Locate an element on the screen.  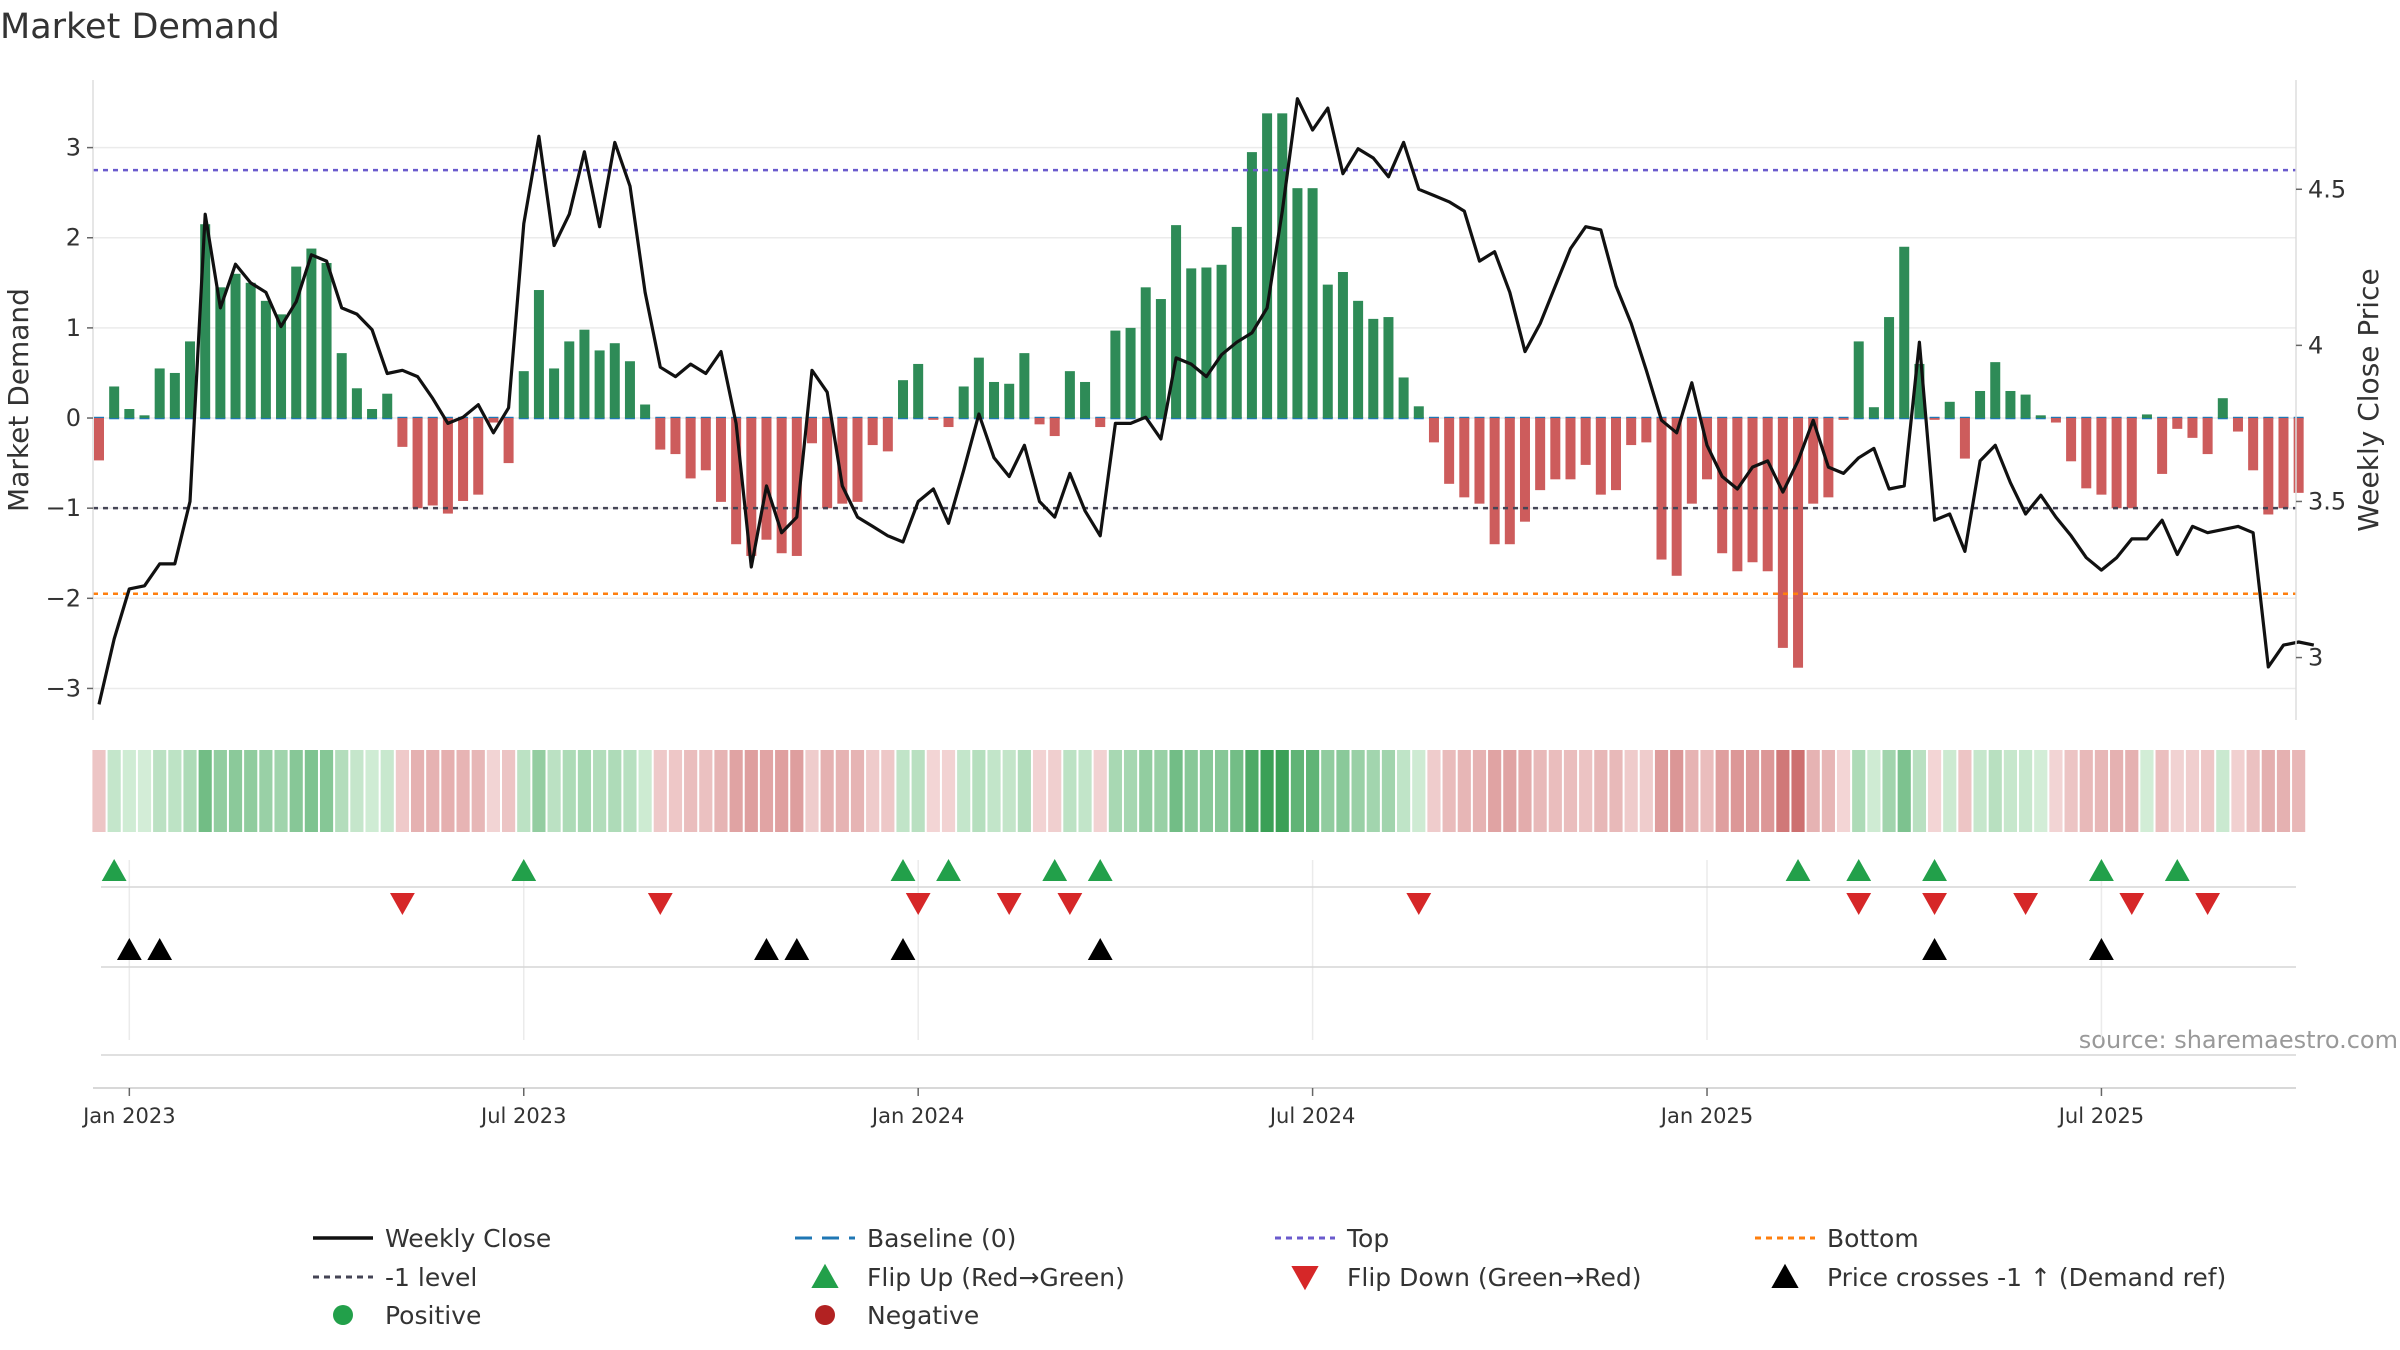
x-tick-label: Jul 2023 is located at coordinates (522, 1116).